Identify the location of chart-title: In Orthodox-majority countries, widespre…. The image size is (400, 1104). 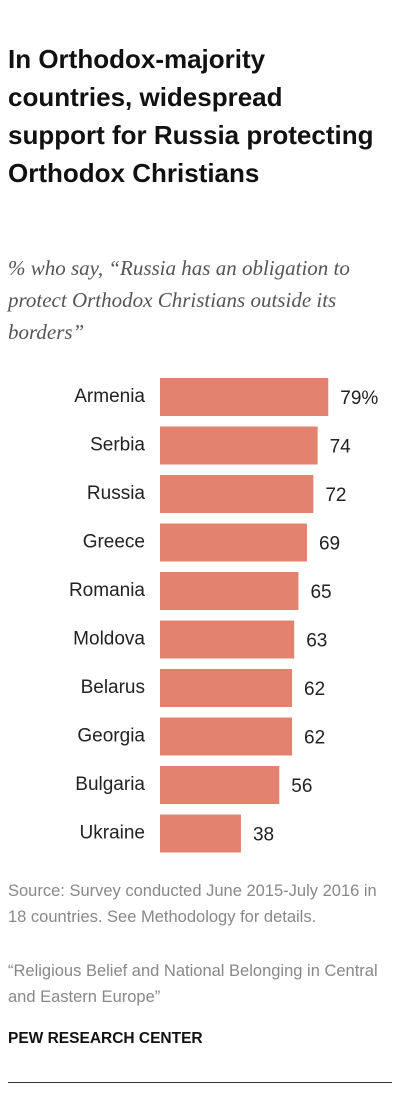
(191, 116).